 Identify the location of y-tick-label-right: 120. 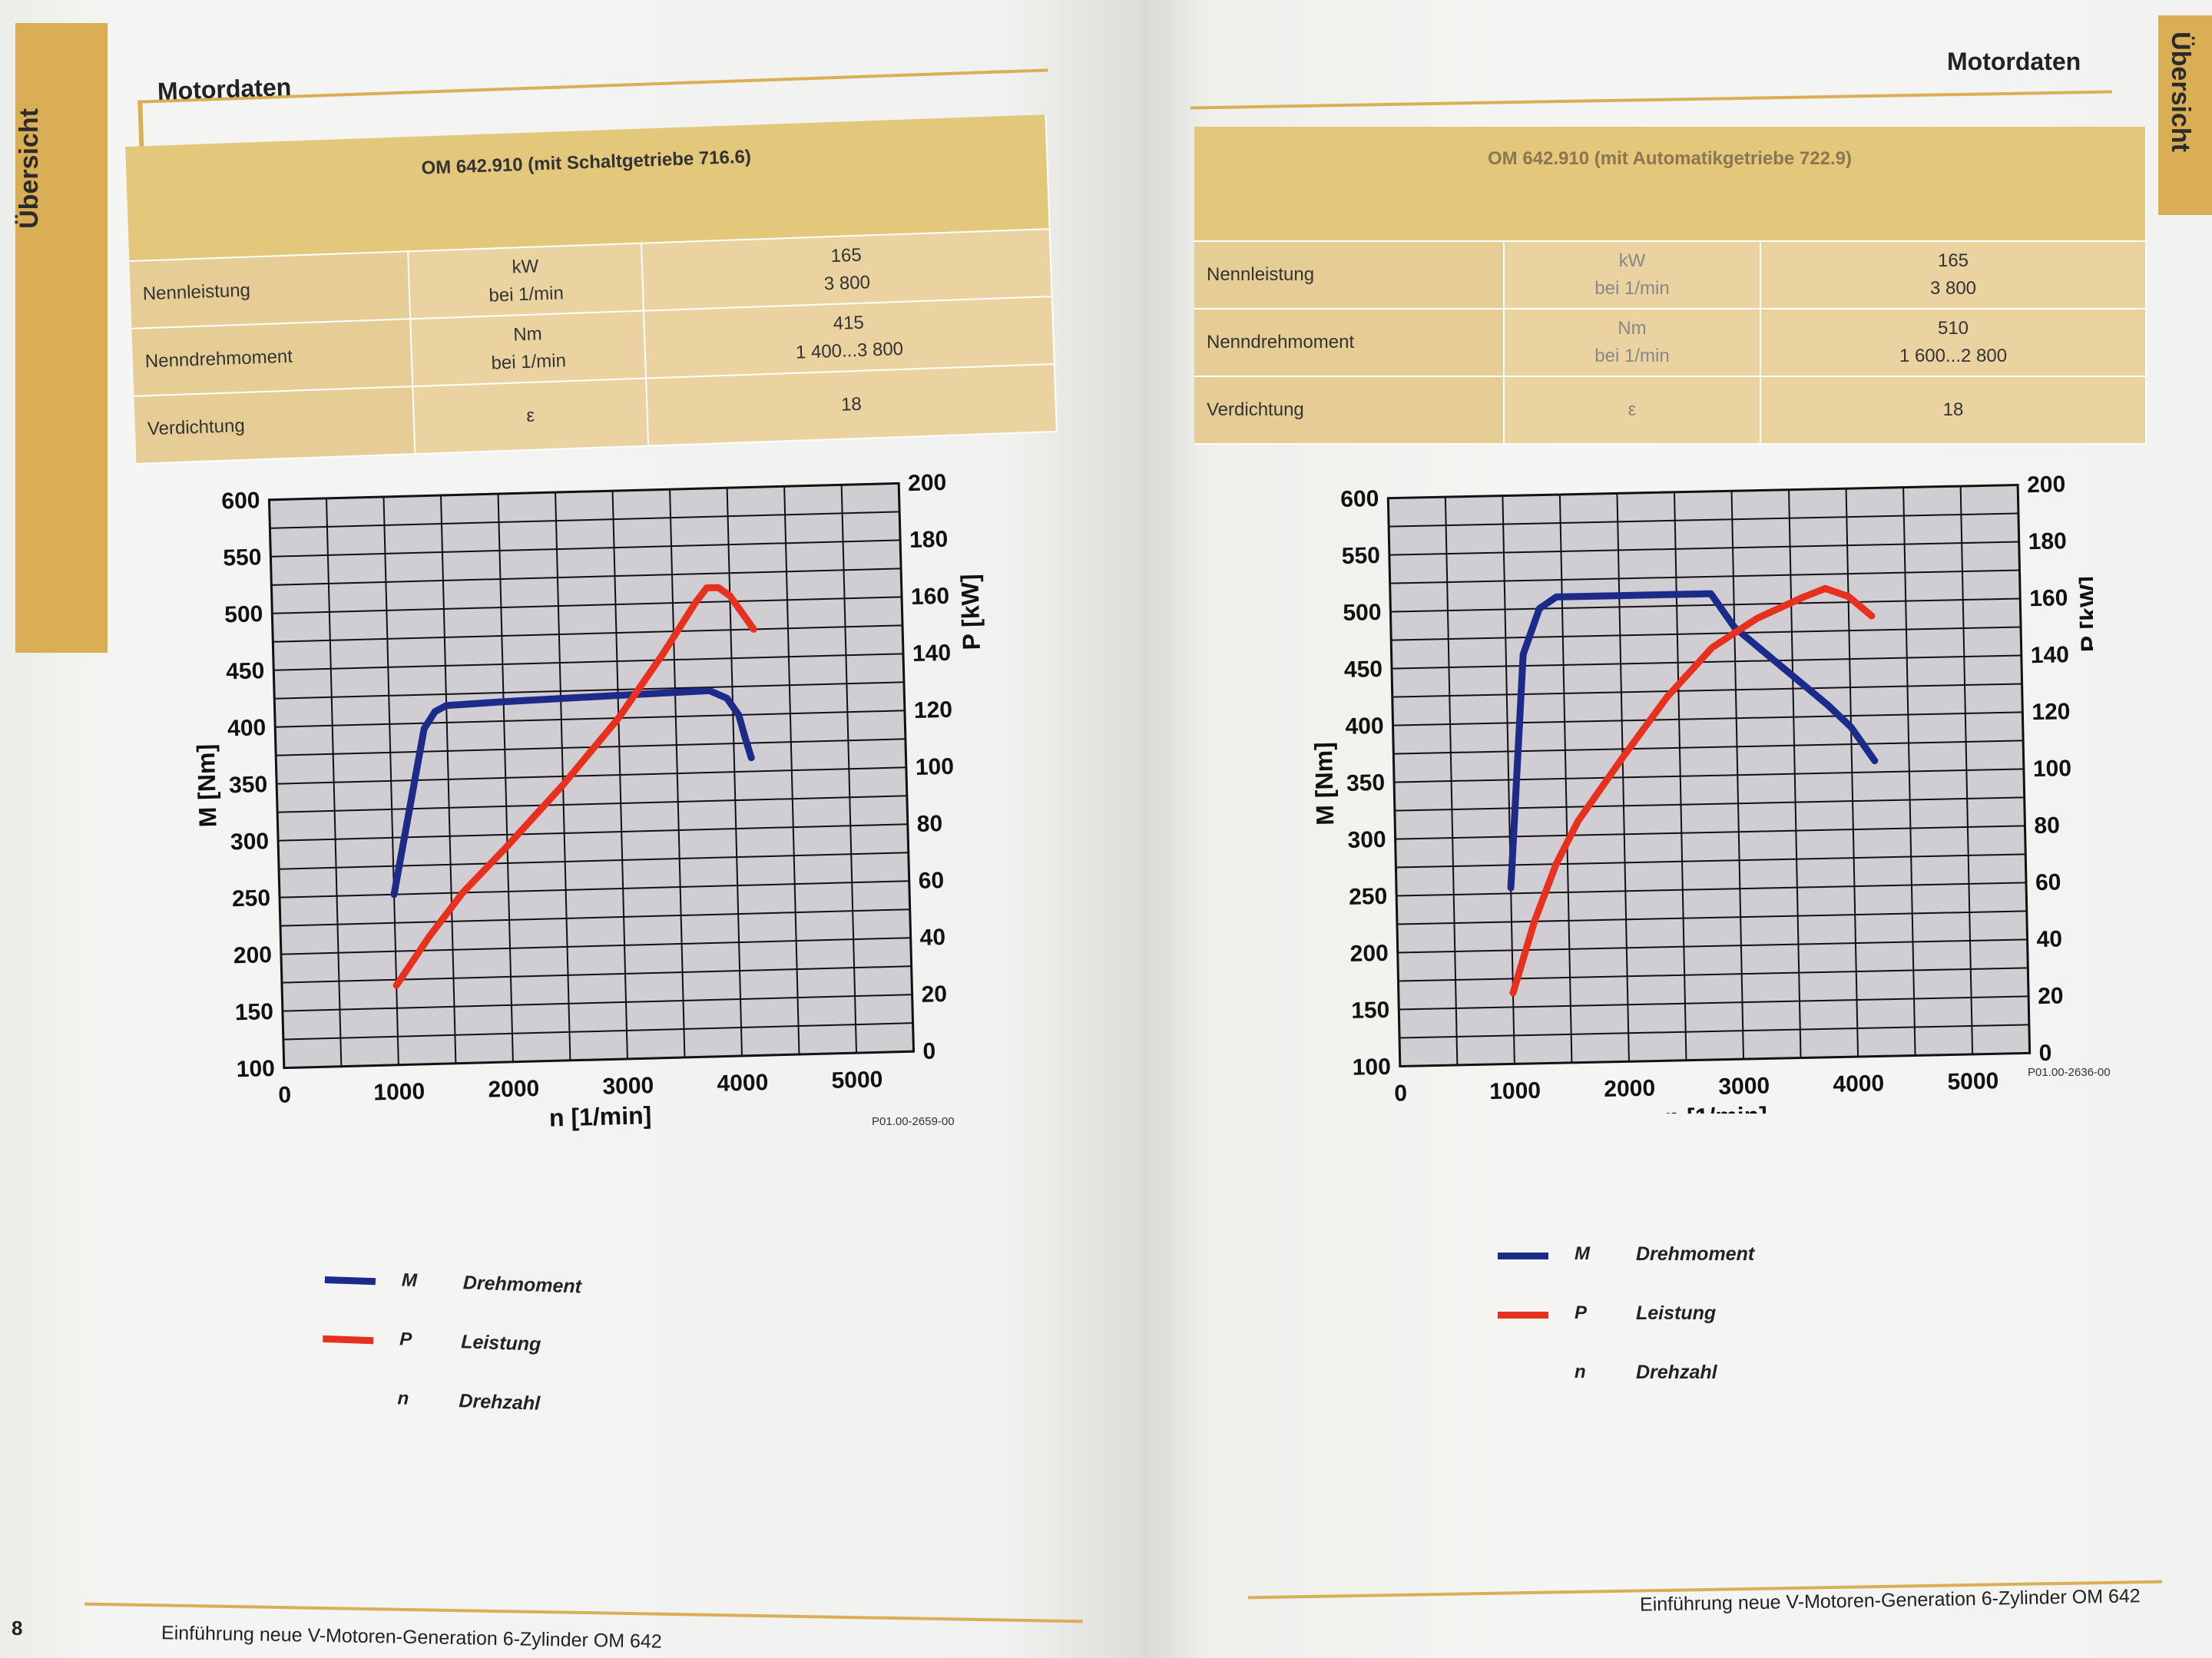
(2051, 712).